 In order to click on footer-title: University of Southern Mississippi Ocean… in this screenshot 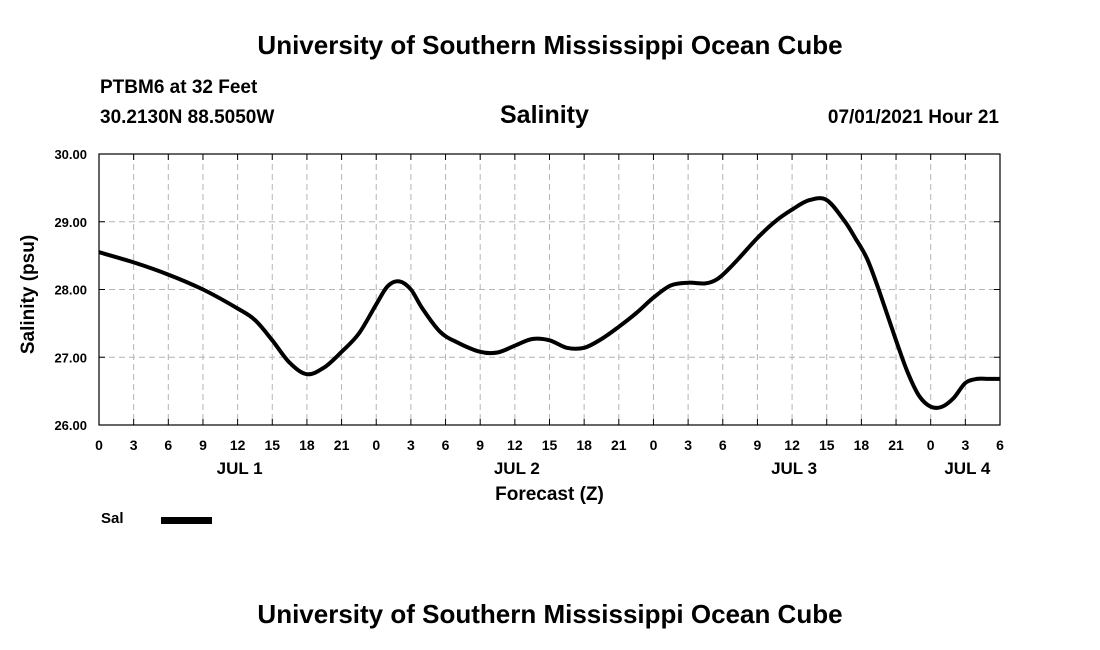, I will do `click(550, 614)`.